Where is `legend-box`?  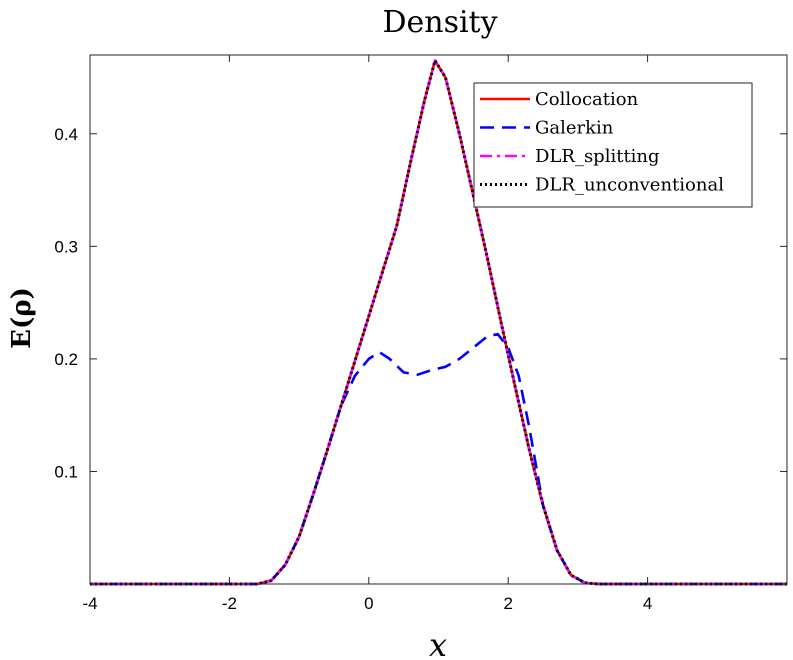 legend-box is located at coordinates (613, 145).